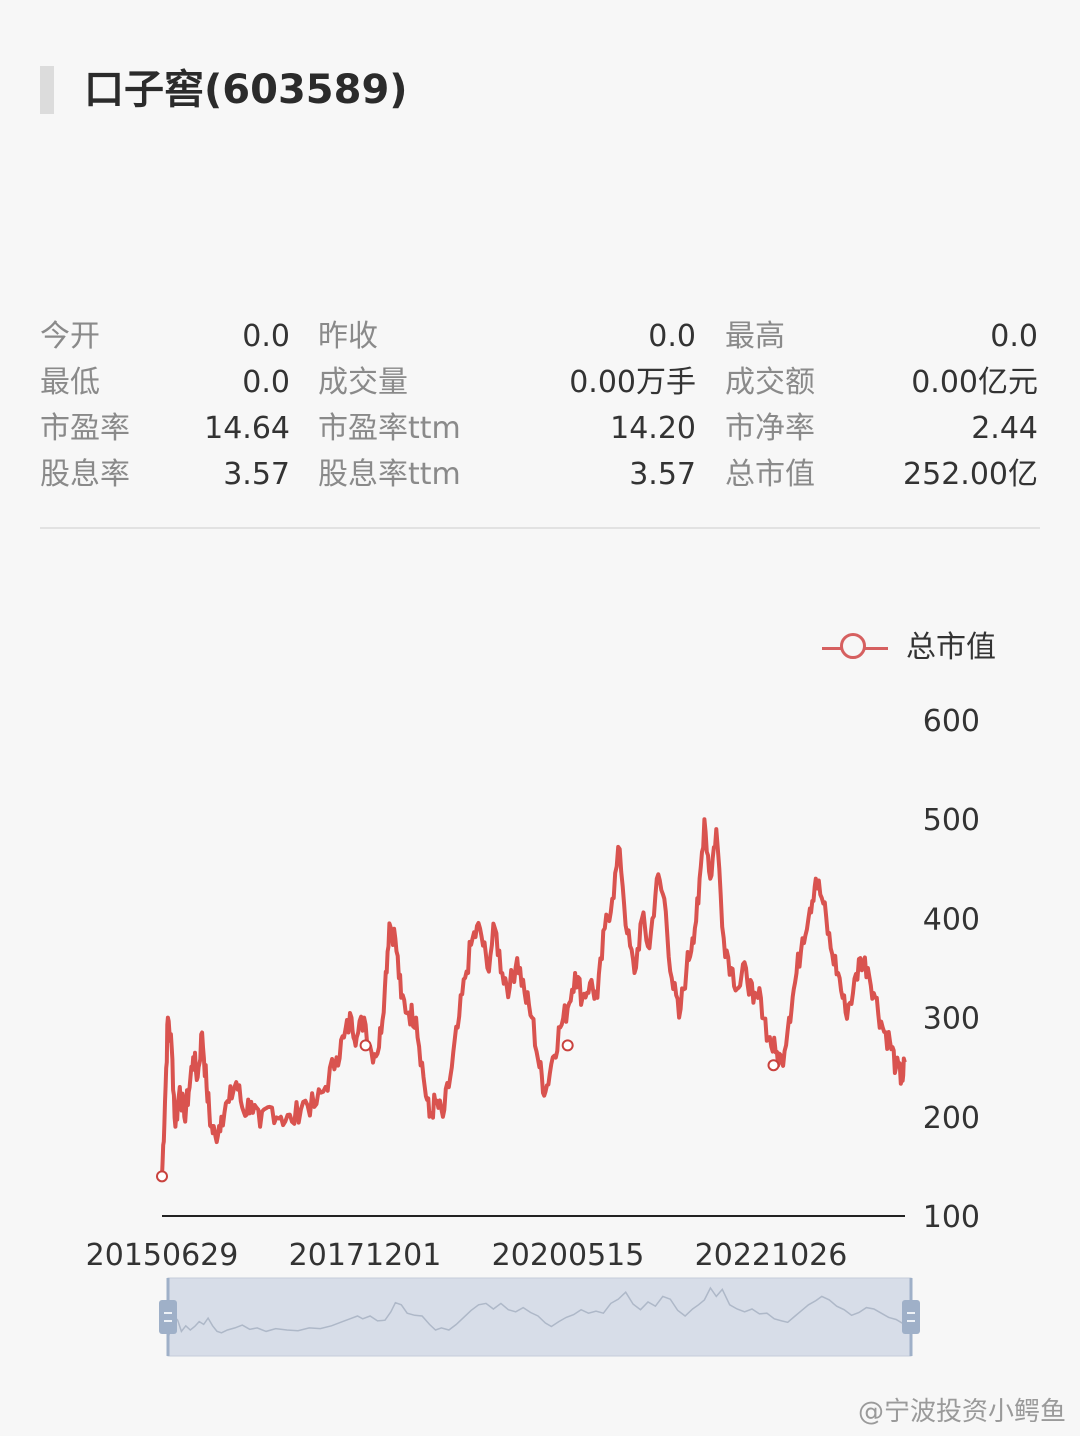  Describe the element at coordinates (951, 820) in the screenshot. I see `y-tick-label: 500` at that location.